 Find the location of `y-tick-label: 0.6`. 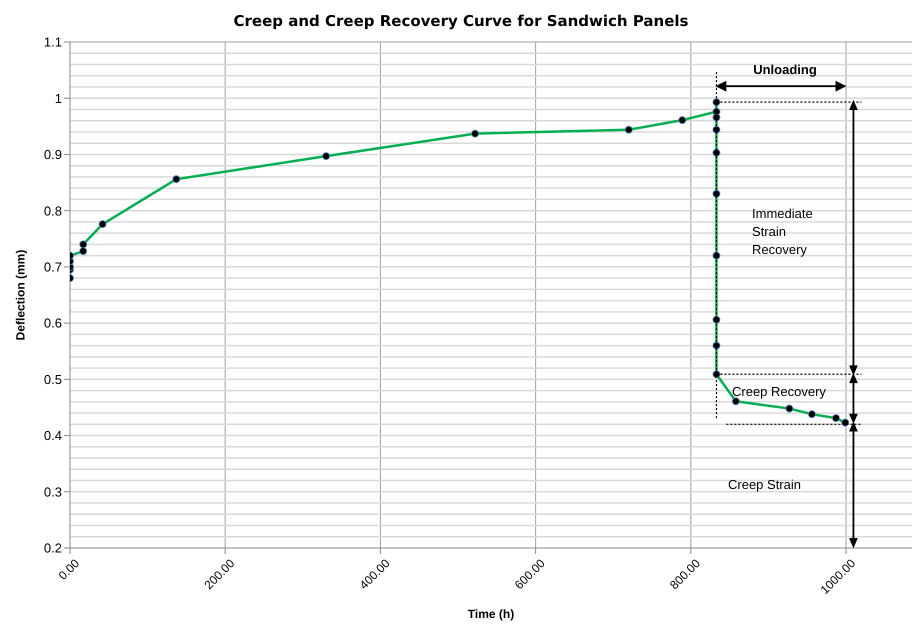

y-tick-label: 0.6 is located at coordinates (53, 323).